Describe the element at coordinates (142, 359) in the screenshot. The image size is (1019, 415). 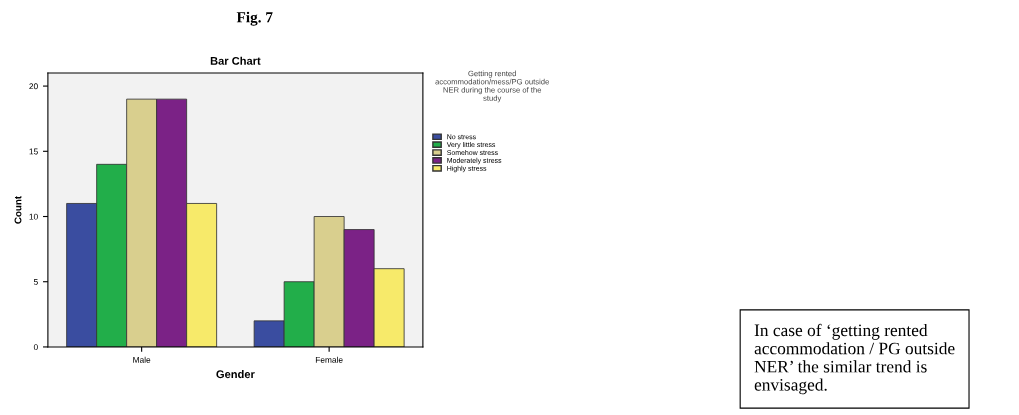
I see `x-tick-label: Male` at that location.